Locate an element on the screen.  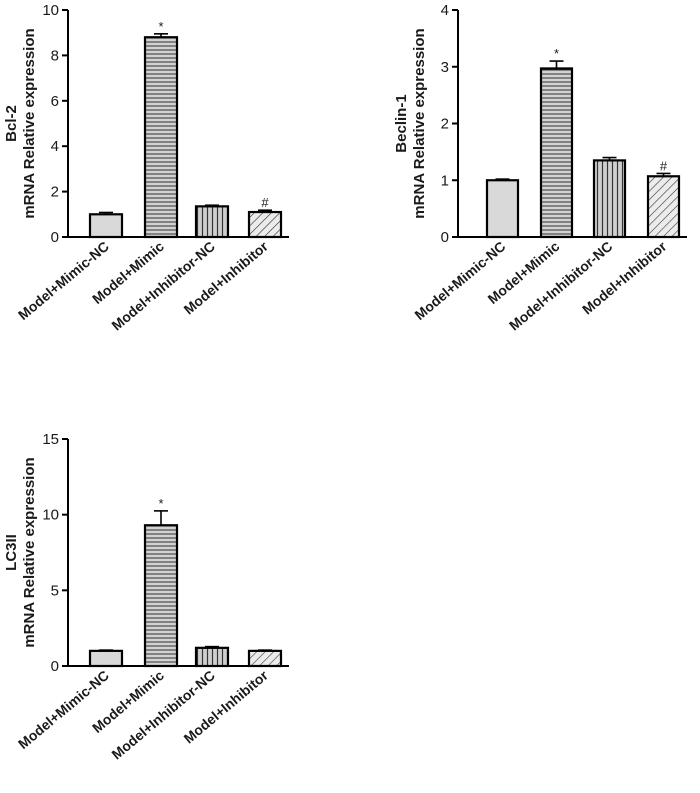
y-tick-label: 6 is located at coordinates (55, 101).